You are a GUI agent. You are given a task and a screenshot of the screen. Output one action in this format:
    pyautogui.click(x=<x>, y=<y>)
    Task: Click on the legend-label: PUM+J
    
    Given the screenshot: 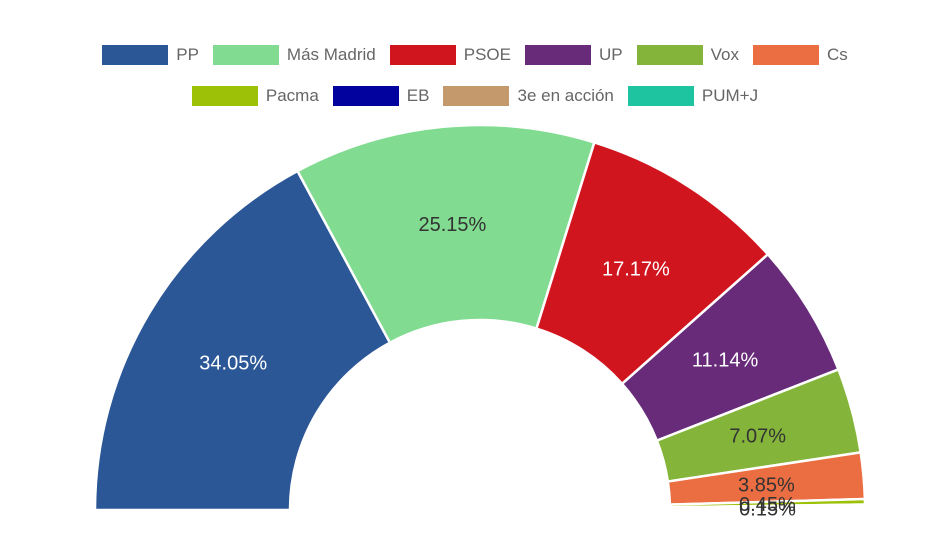 What is the action you would take?
    pyautogui.click(x=730, y=95)
    